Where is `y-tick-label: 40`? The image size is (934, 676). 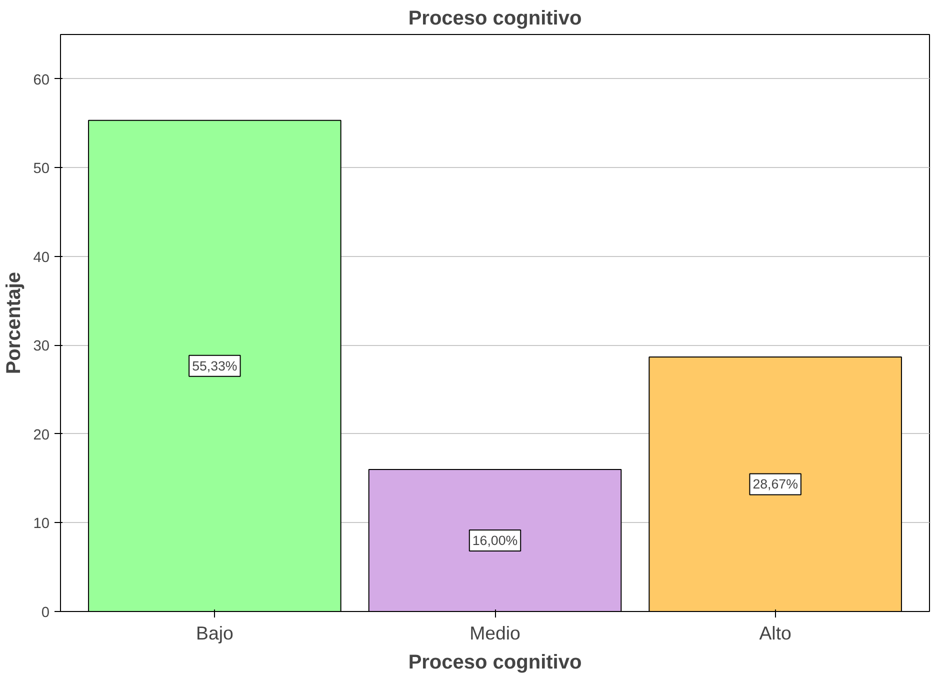 y-tick-label: 40 is located at coordinates (41, 258).